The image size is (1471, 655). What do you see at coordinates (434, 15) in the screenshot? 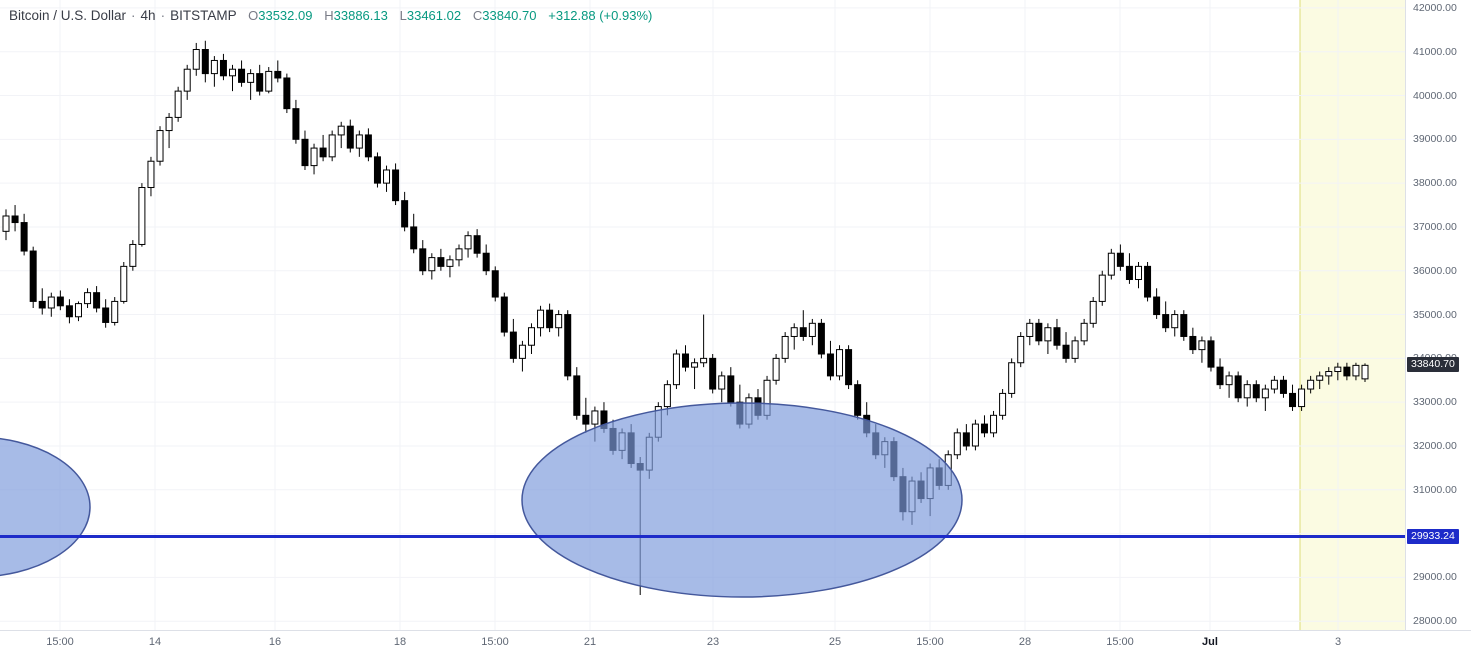
I see `low-value: 33461.02` at bounding box center [434, 15].